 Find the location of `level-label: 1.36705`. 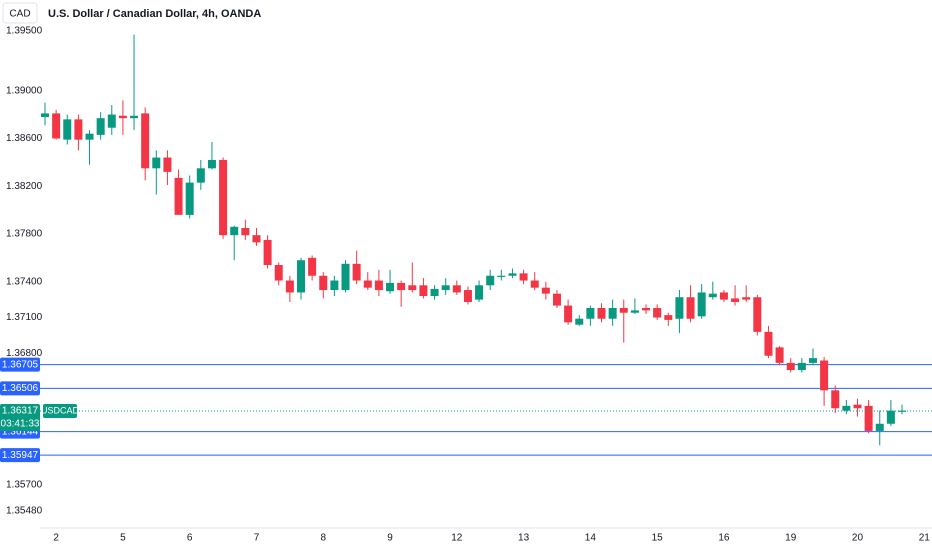

level-label: 1.36705 is located at coordinates (20, 364).